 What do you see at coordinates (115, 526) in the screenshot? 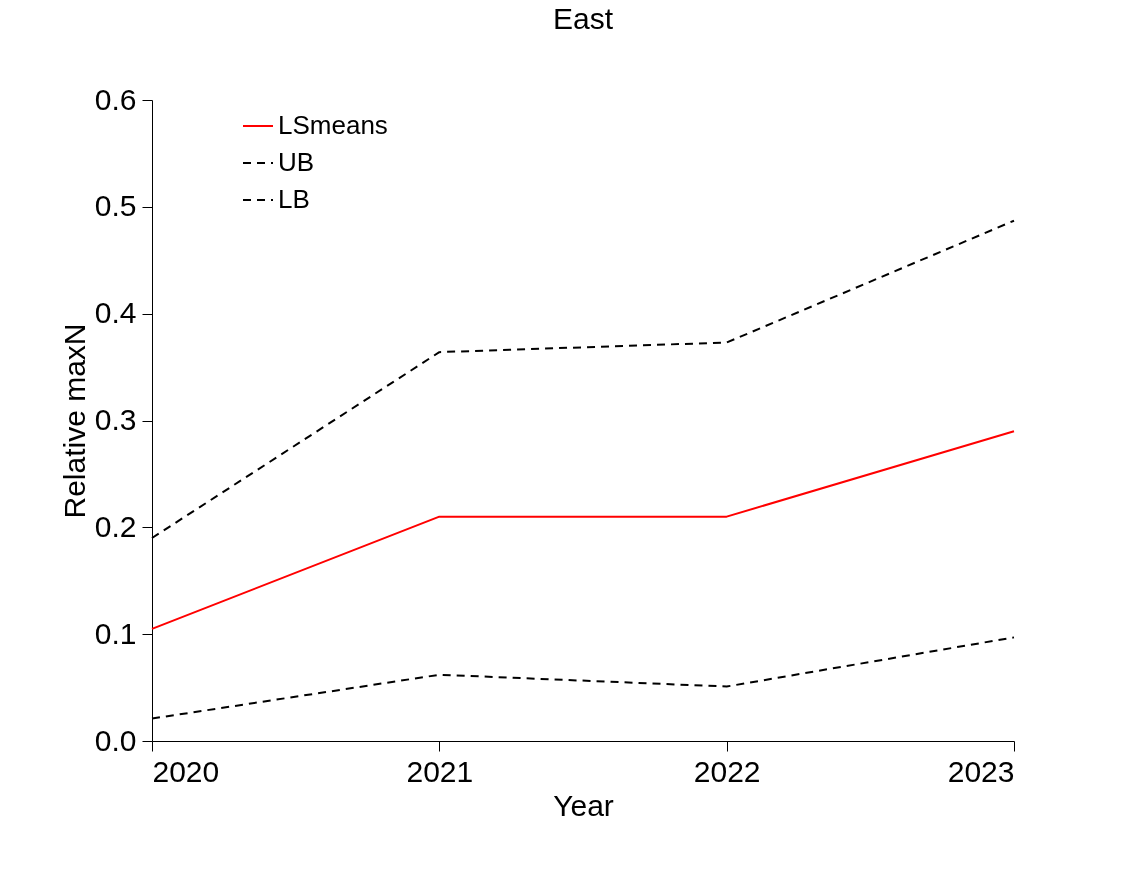
I see `y-tick-label: 0.2` at bounding box center [115, 526].